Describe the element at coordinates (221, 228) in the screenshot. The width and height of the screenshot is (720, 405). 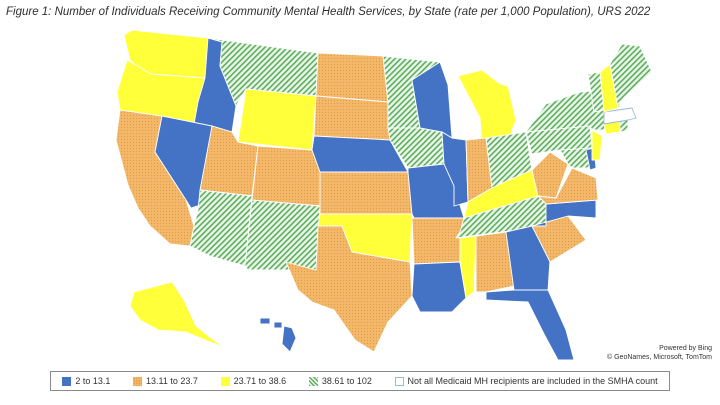
I see `state-az` at that location.